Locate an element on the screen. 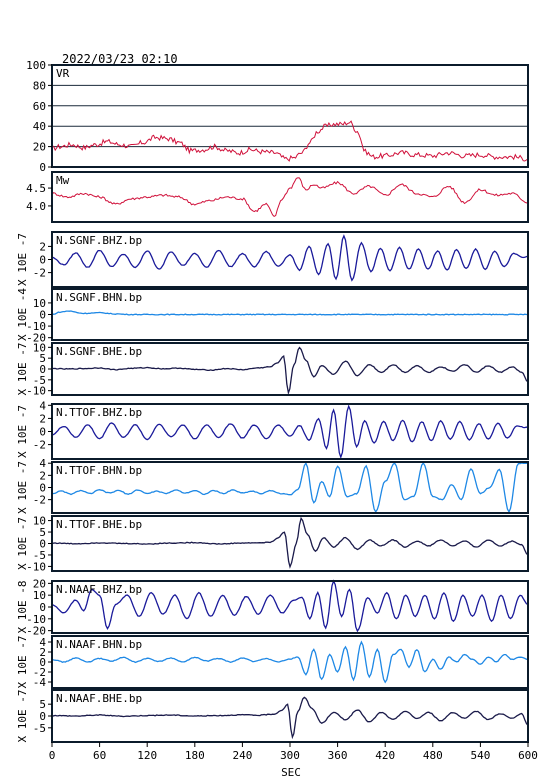 The width and height of the screenshot is (554, 781). panel-label: N.TTOF.BHN.bp is located at coordinates (99, 470).